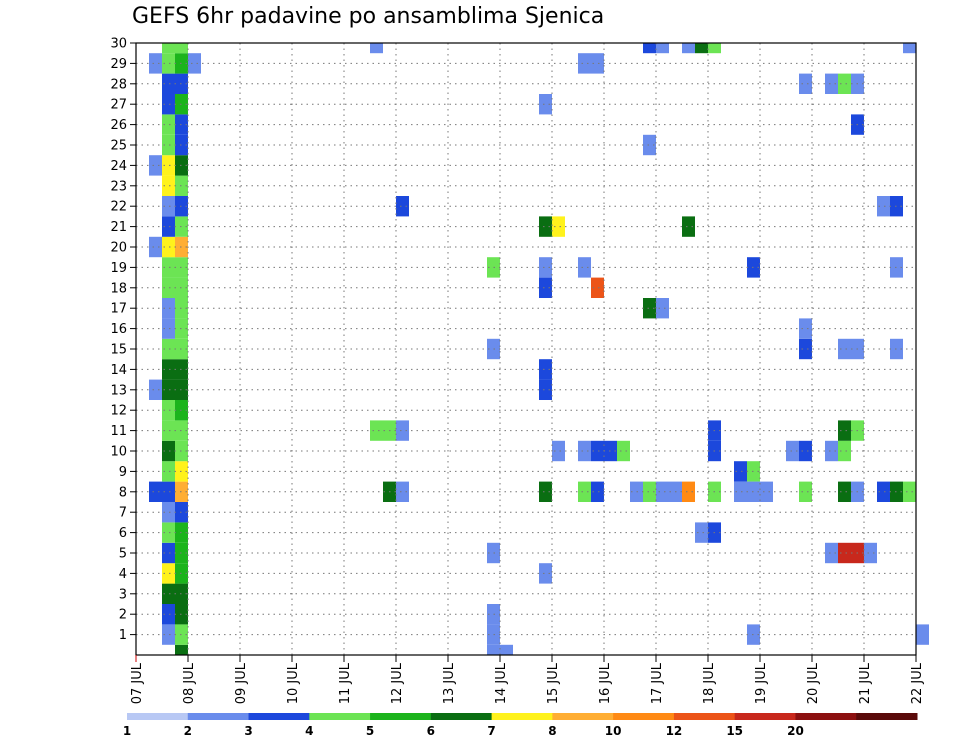 This screenshot has height=742, width=960. Describe the element at coordinates (293, 683) in the screenshot. I see `x-tick-label: 10 JUL` at that location.